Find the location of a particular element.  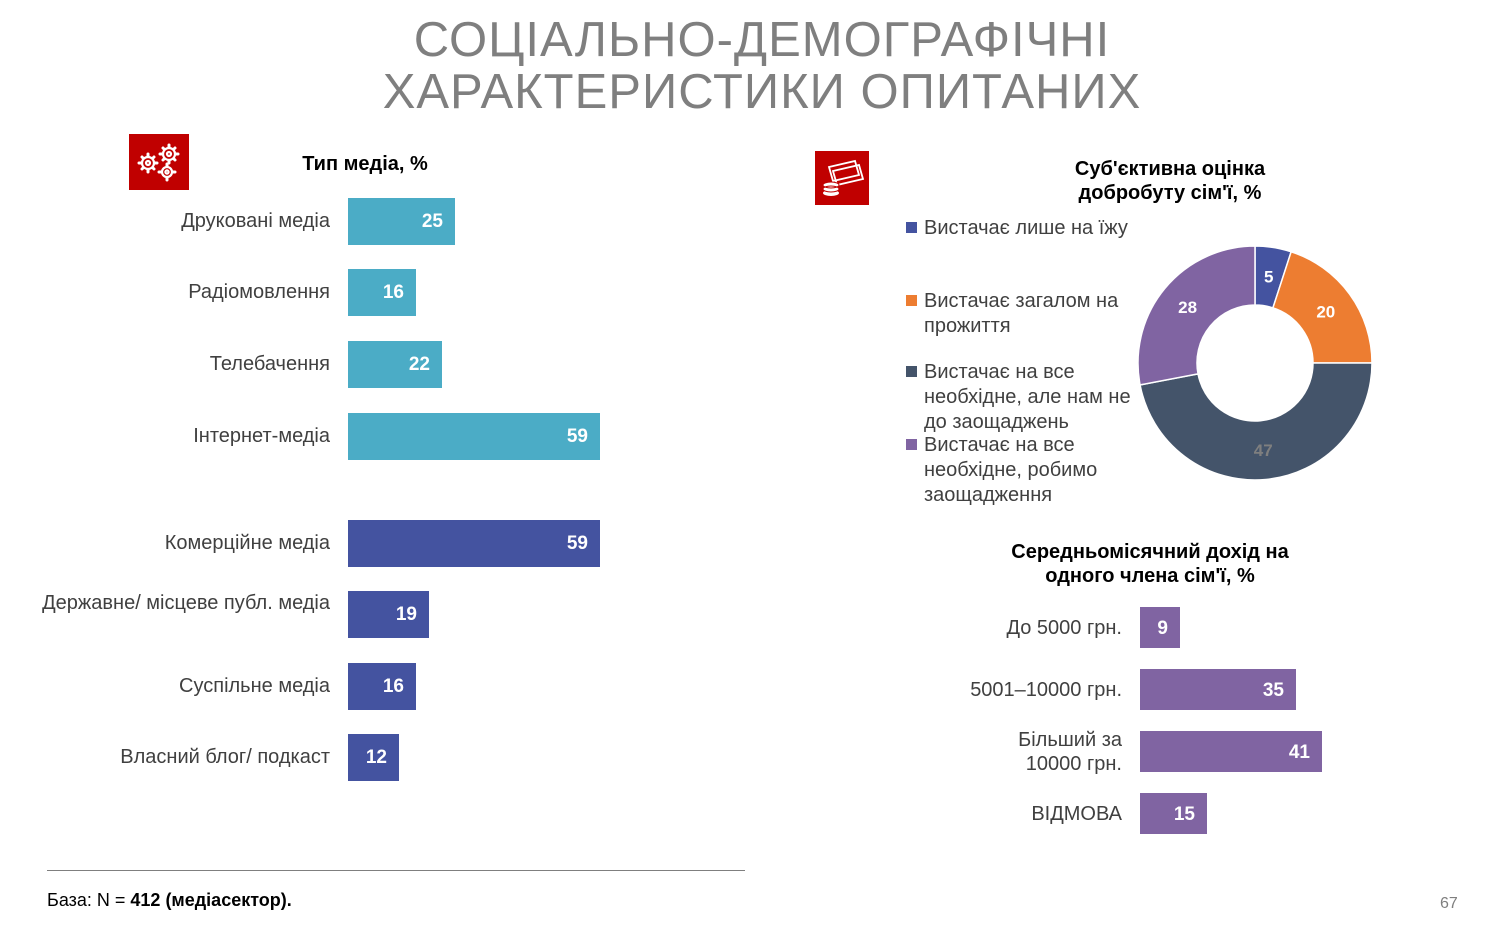

page-number: 67 is located at coordinates (1449, 903).